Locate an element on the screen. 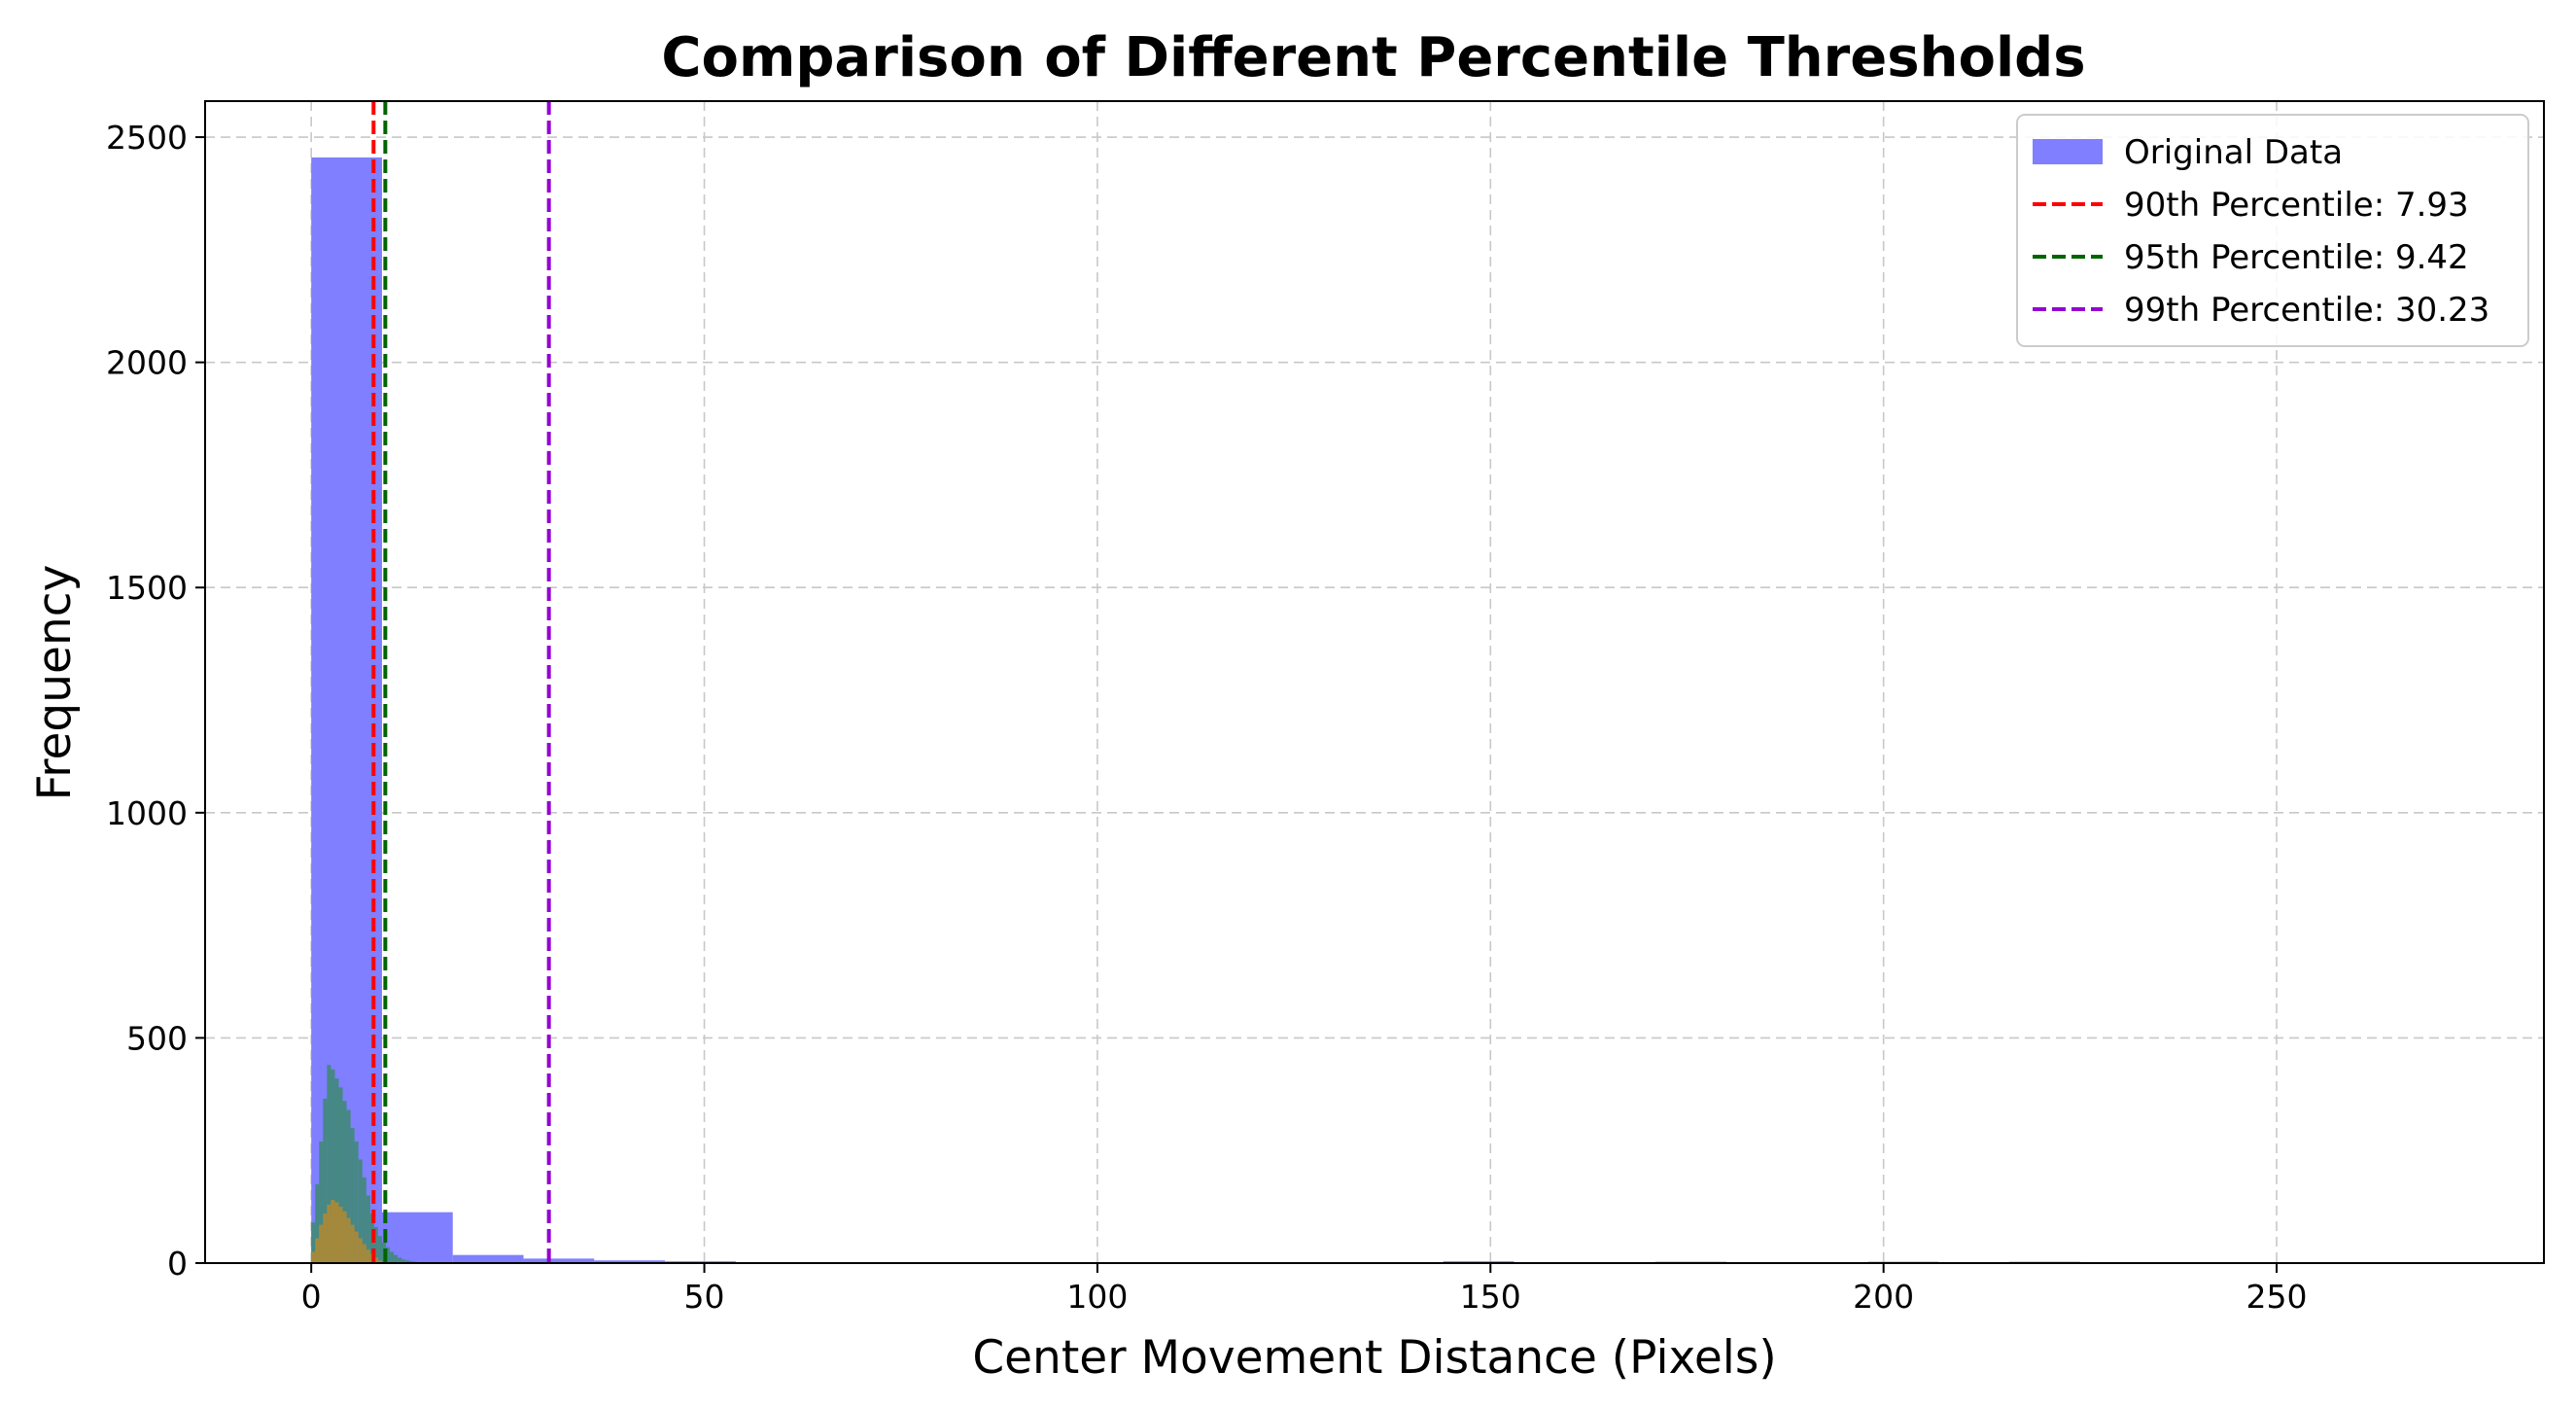  legend-swatch is located at coordinates (2068, 151).